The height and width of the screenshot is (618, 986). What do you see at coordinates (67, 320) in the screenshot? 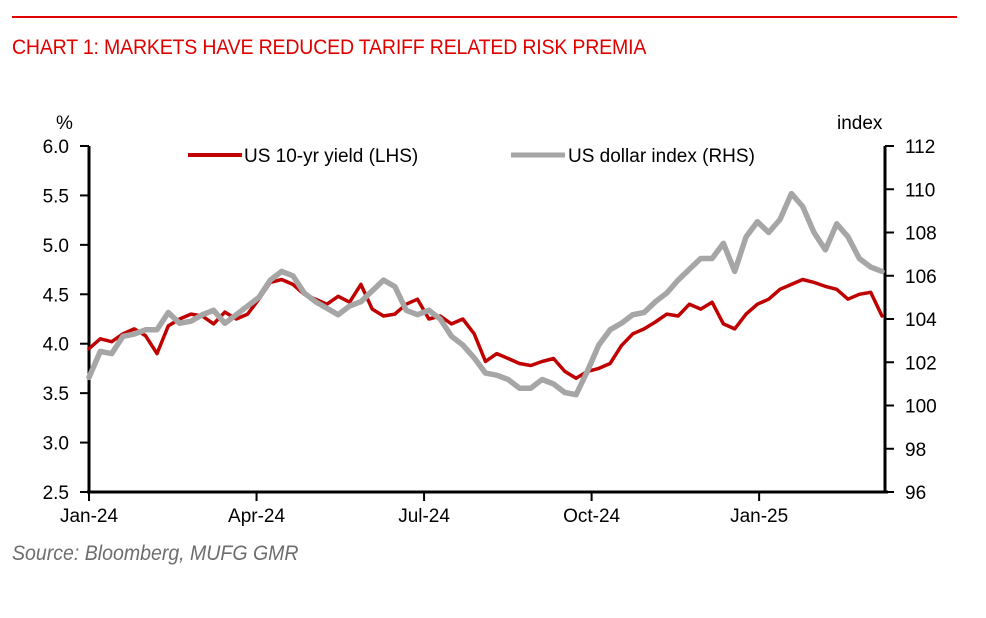
I see `left-axis: 2.5 3.0 3.5 4.0 4.5 5.0 5.5 6.0` at bounding box center [67, 320].